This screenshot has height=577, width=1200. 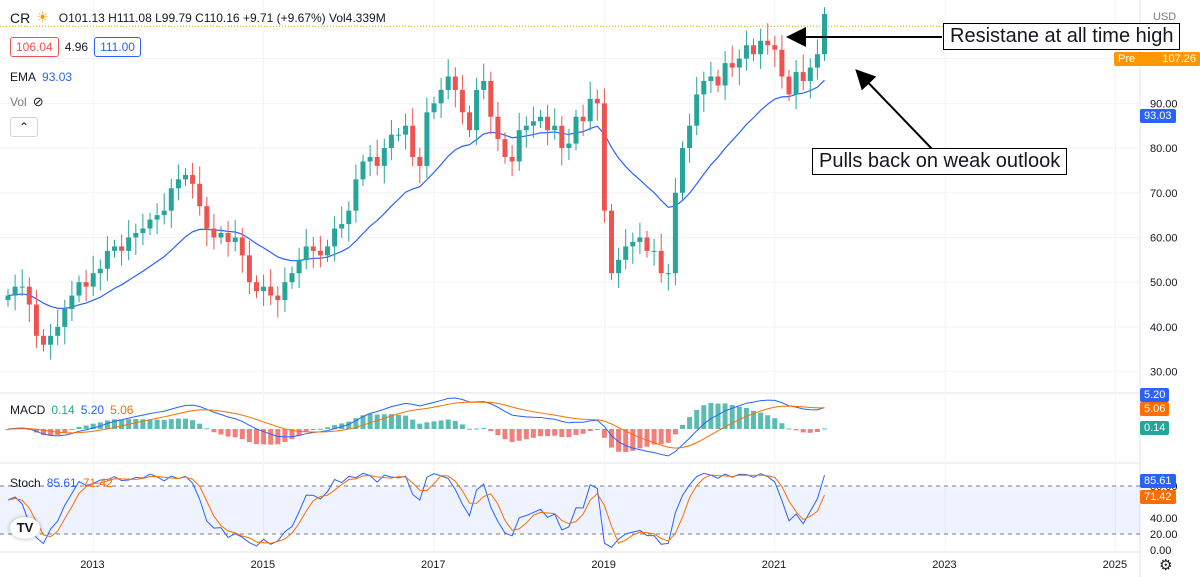 I want to click on currency-label: USD, so click(x=1165, y=17).